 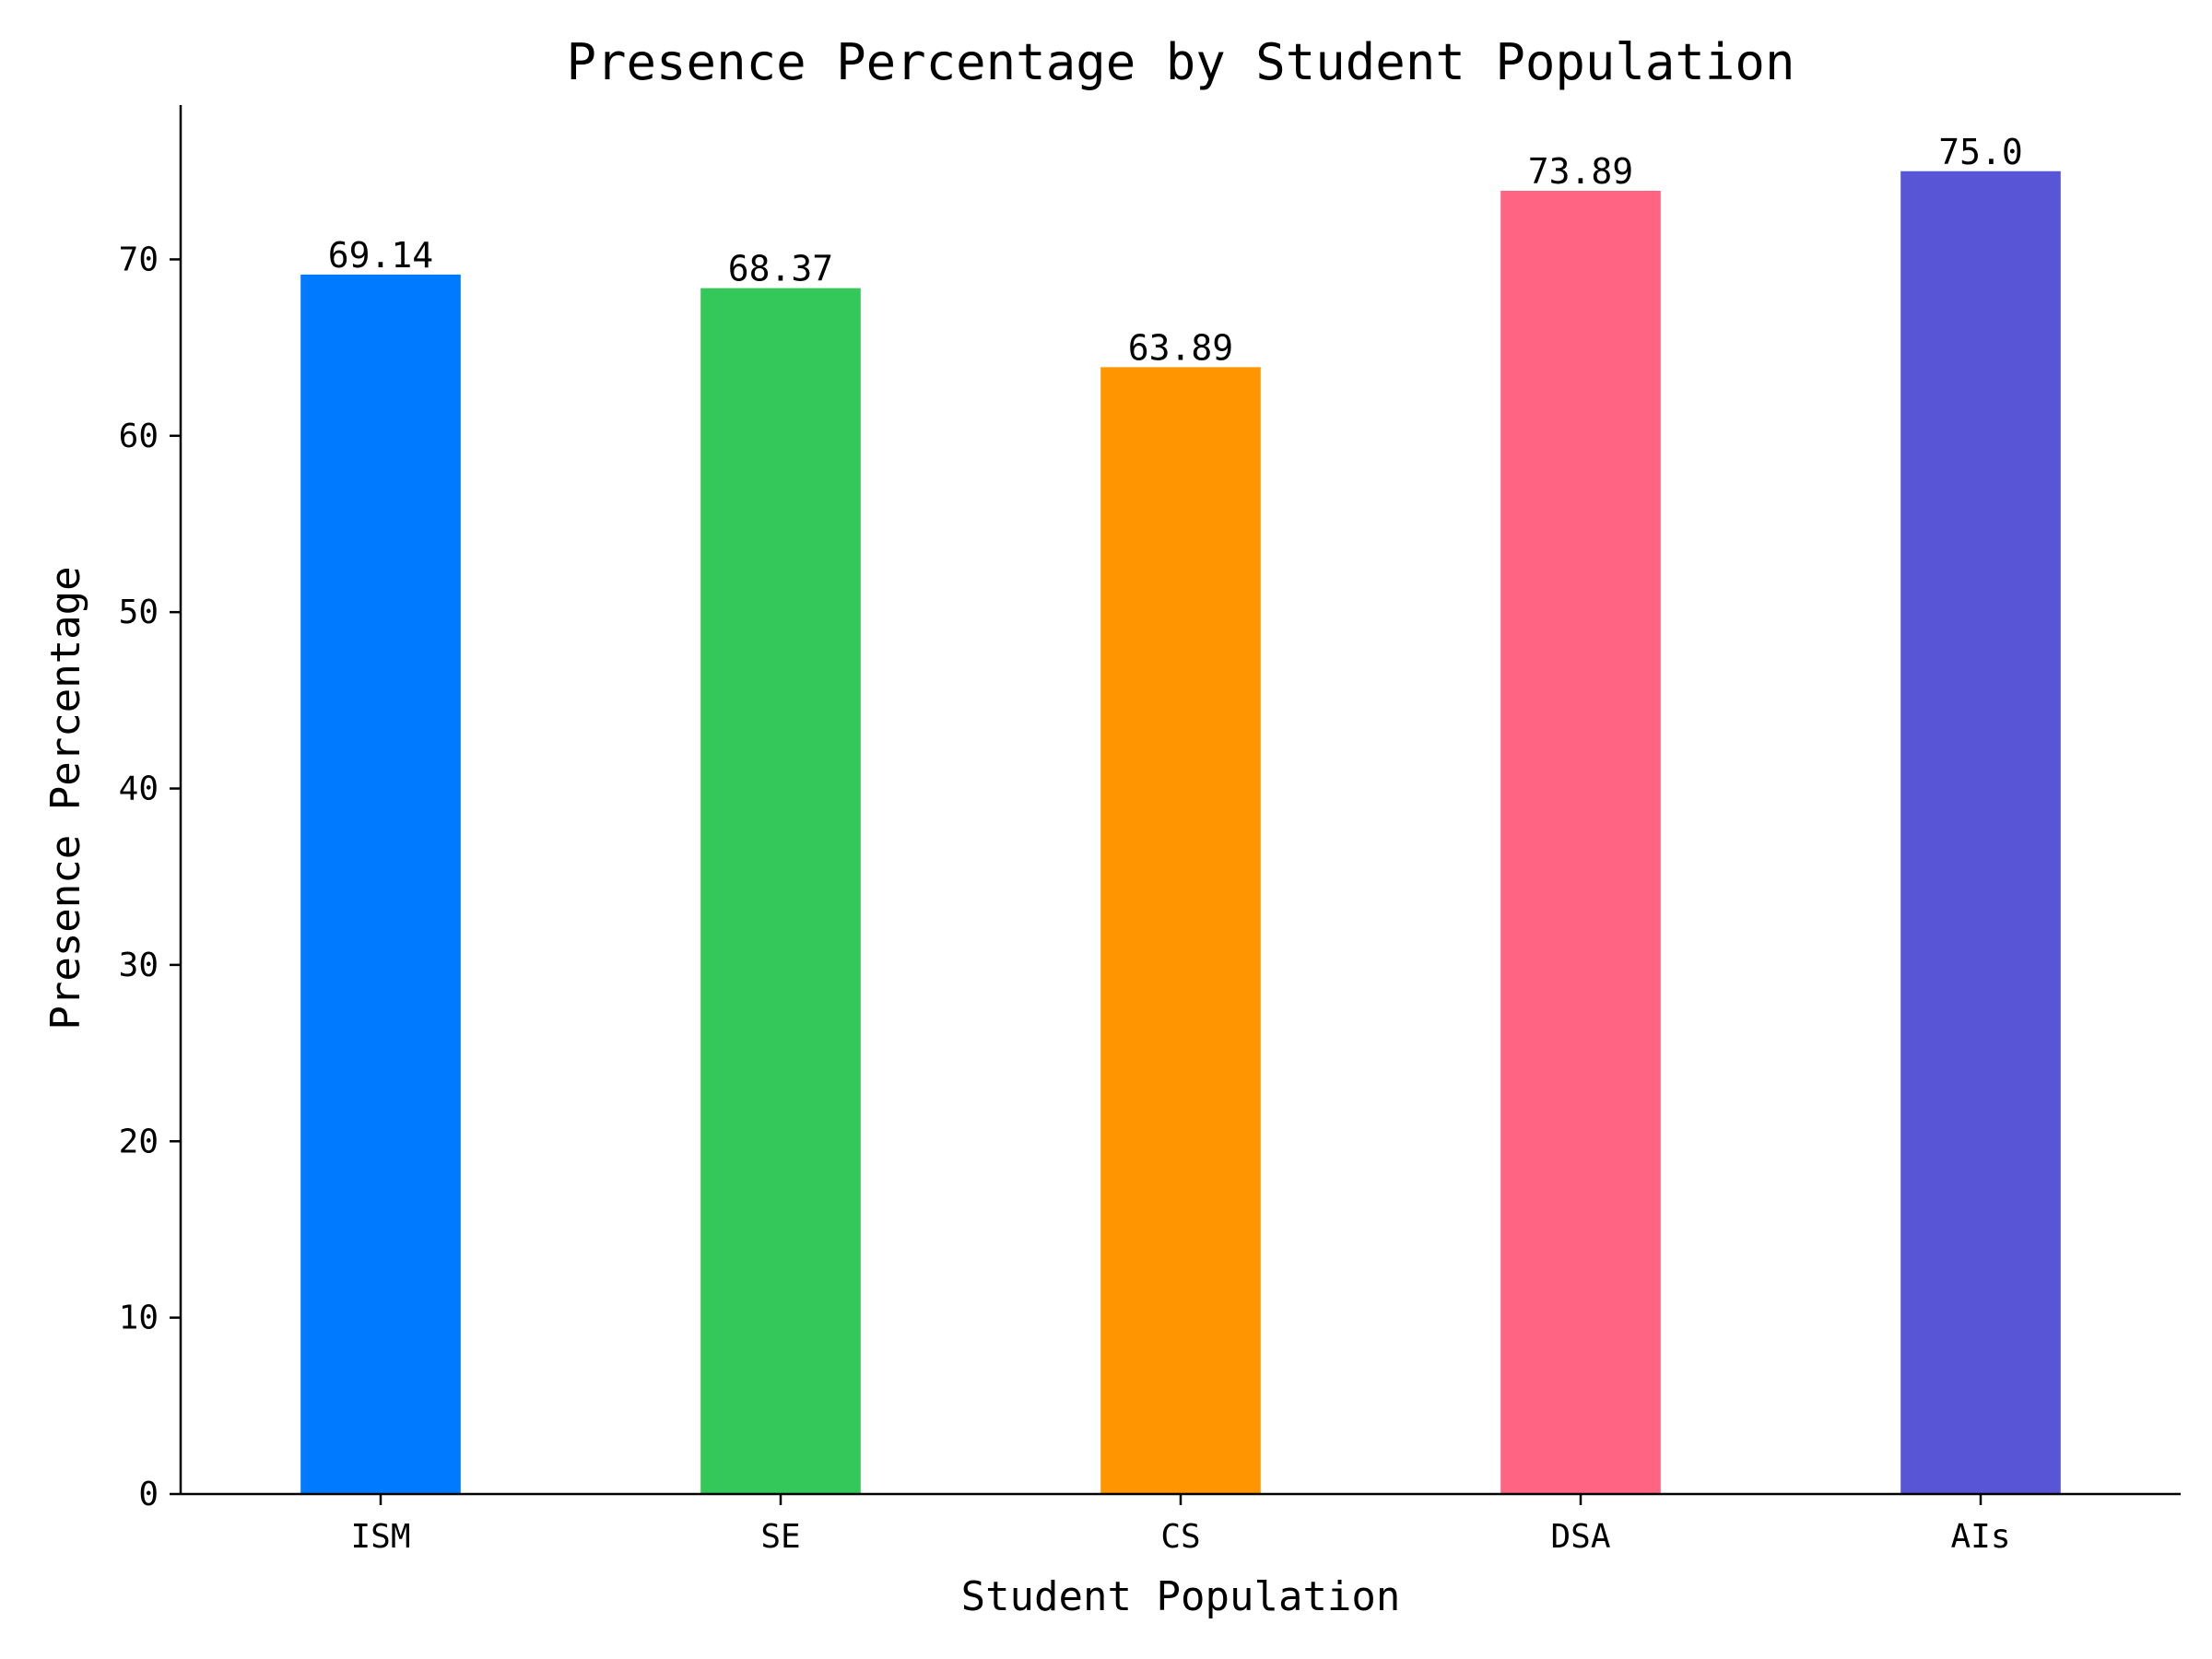 What do you see at coordinates (780, 269) in the screenshot?
I see `data-label-se: 68.37` at bounding box center [780, 269].